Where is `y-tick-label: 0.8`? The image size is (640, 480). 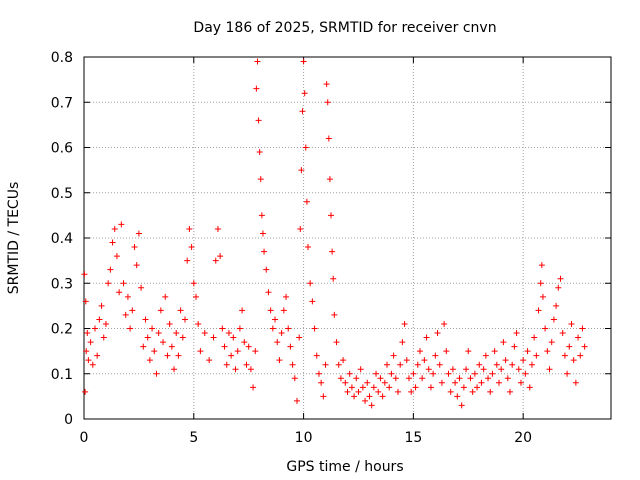 y-tick-label: 0.8 is located at coordinates (62, 58).